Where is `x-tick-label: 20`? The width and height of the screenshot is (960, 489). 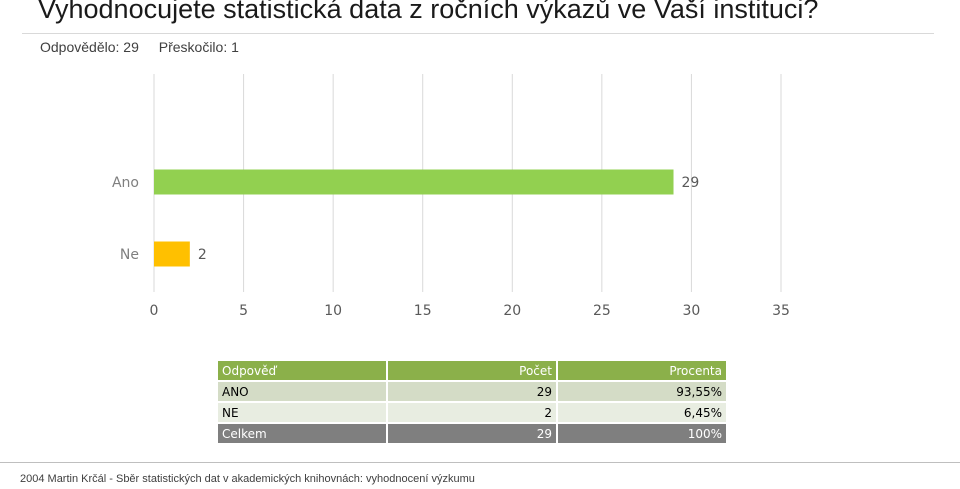
x-tick-label: 20 is located at coordinates (512, 311).